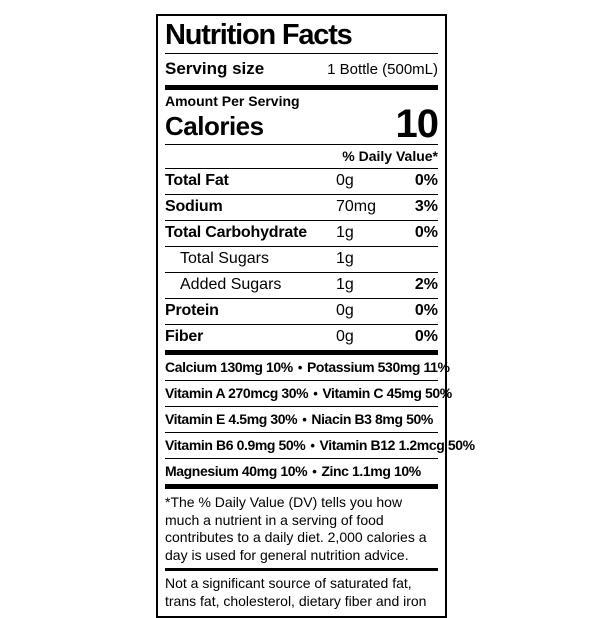 The width and height of the screenshot is (600, 618). What do you see at coordinates (301, 69) in the screenshot?
I see `serving-size-row: Serving size 1 Bottle (500mL)` at bounding box center [301, 69].